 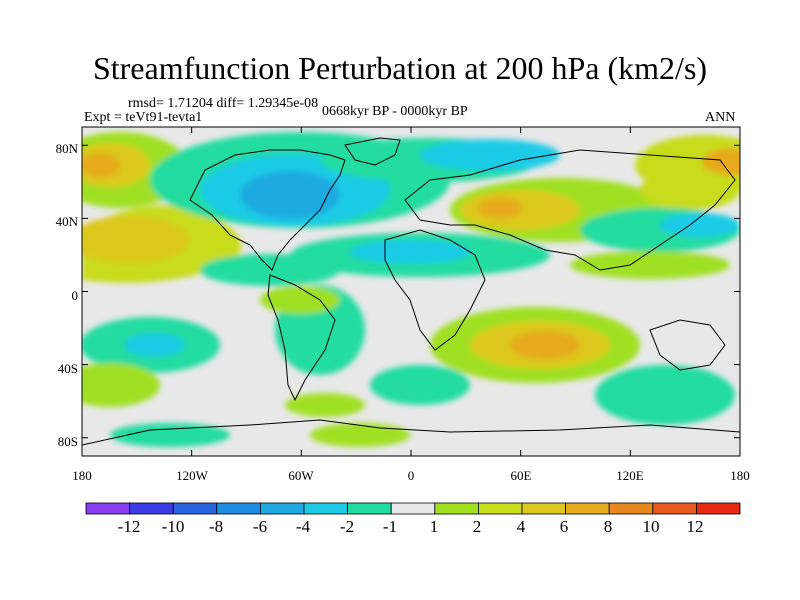 What do you see at coordinates (687, 345) in the screenshot?
I see `coast-australia` at bounding box center [687, 345].